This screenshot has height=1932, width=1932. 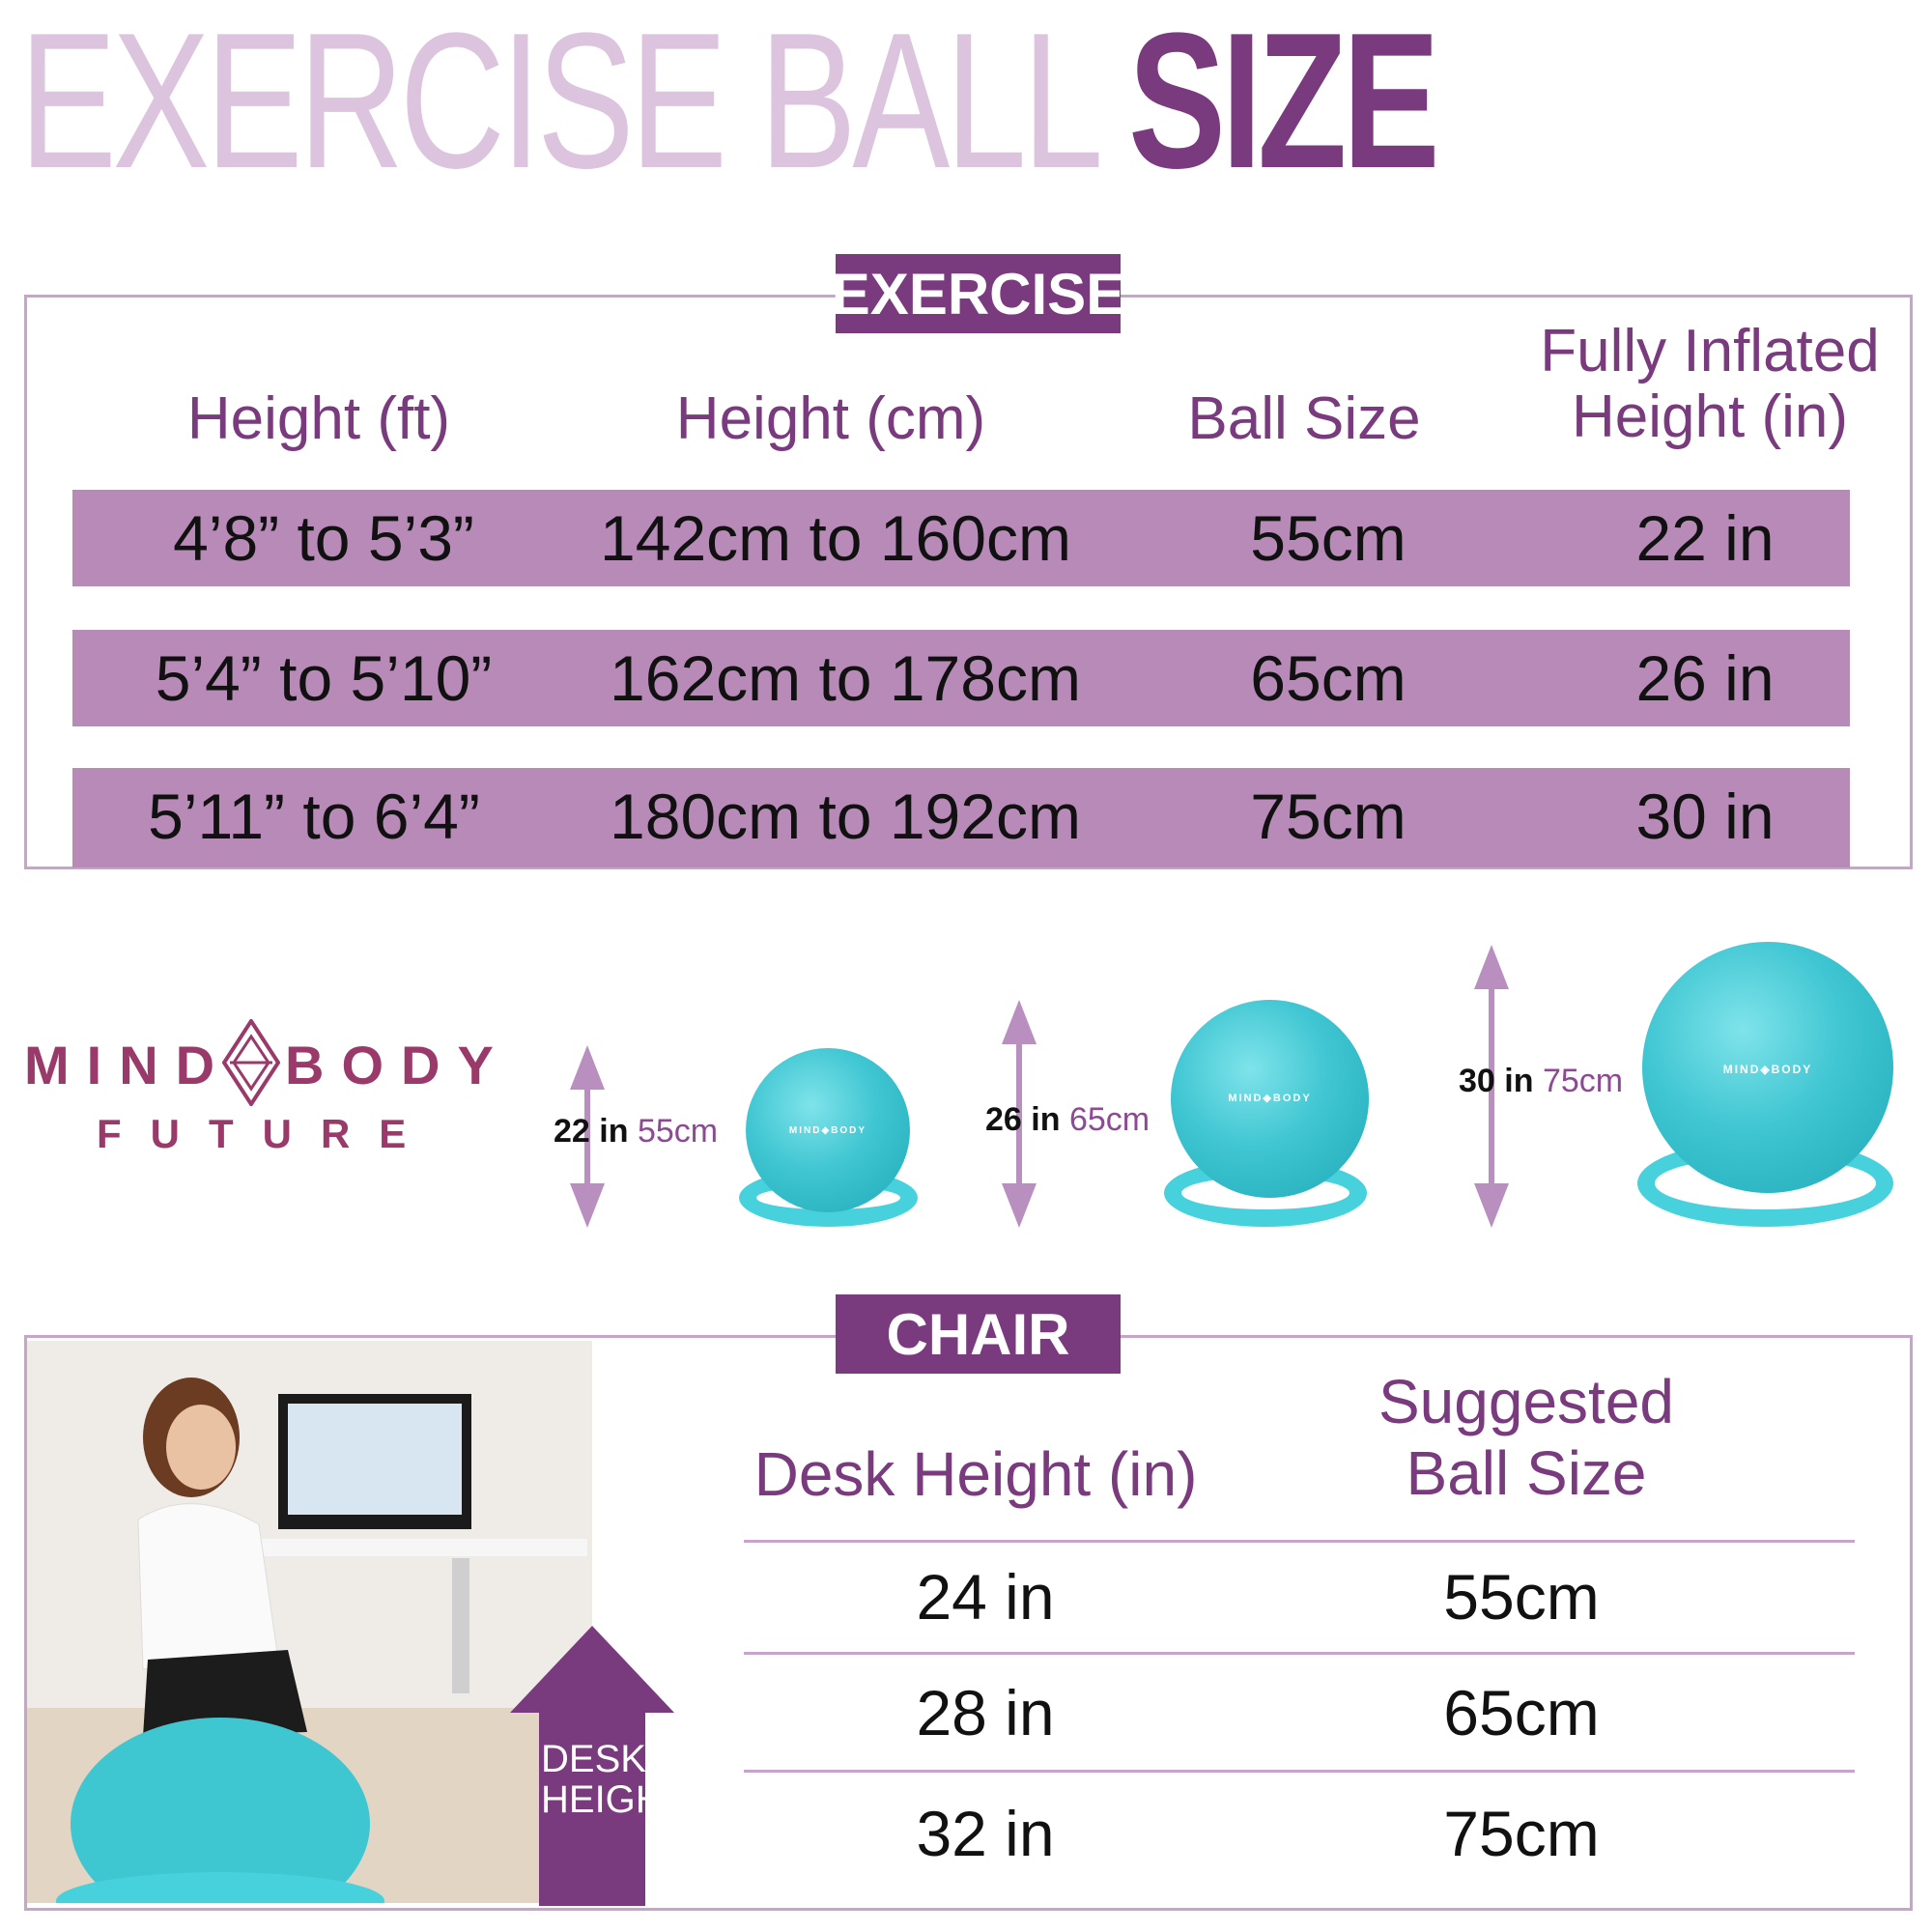 What do you see at coordinates (1068, 1119) in the screenshot?
I see `dimension-label: 26 in 65cm` at bounding box center [1068, 1119].